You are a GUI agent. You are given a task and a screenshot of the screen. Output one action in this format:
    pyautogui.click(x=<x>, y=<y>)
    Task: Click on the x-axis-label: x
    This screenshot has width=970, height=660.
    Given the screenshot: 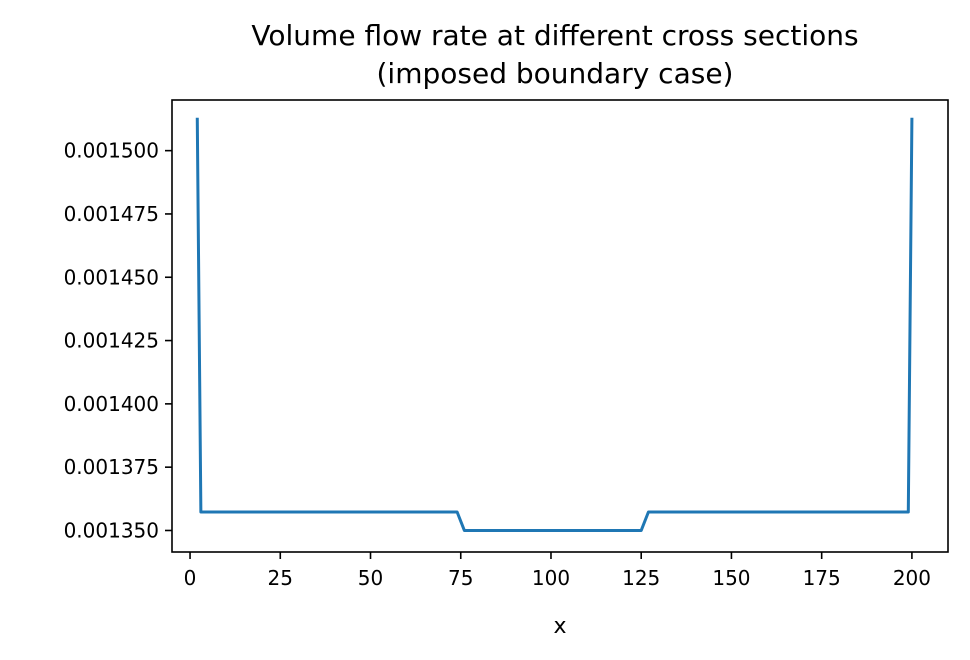 What is the action you would take?
    pyautogui.click(x=559, y=626)
    